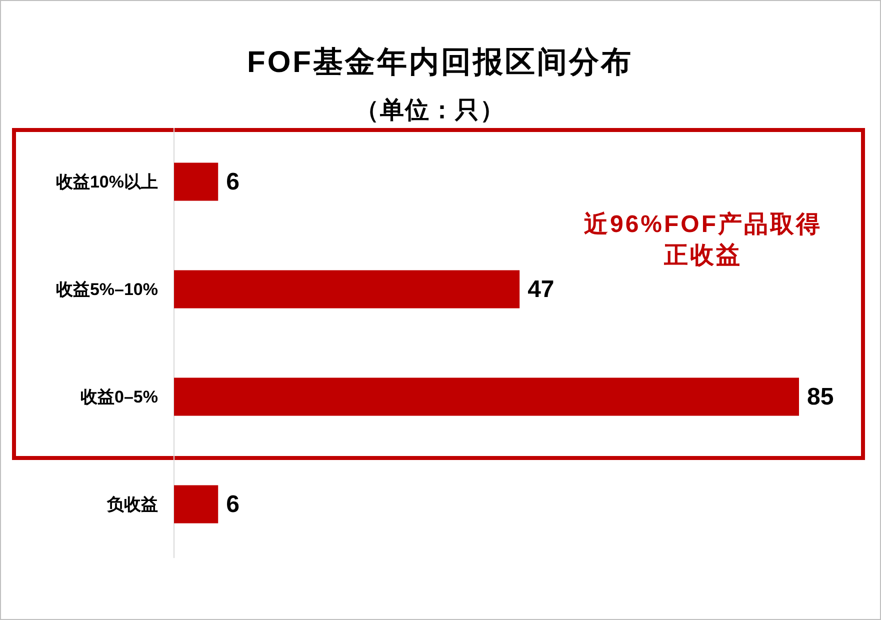  I want to click on y-tick-label: 收益10%以上, so click(107, 182).